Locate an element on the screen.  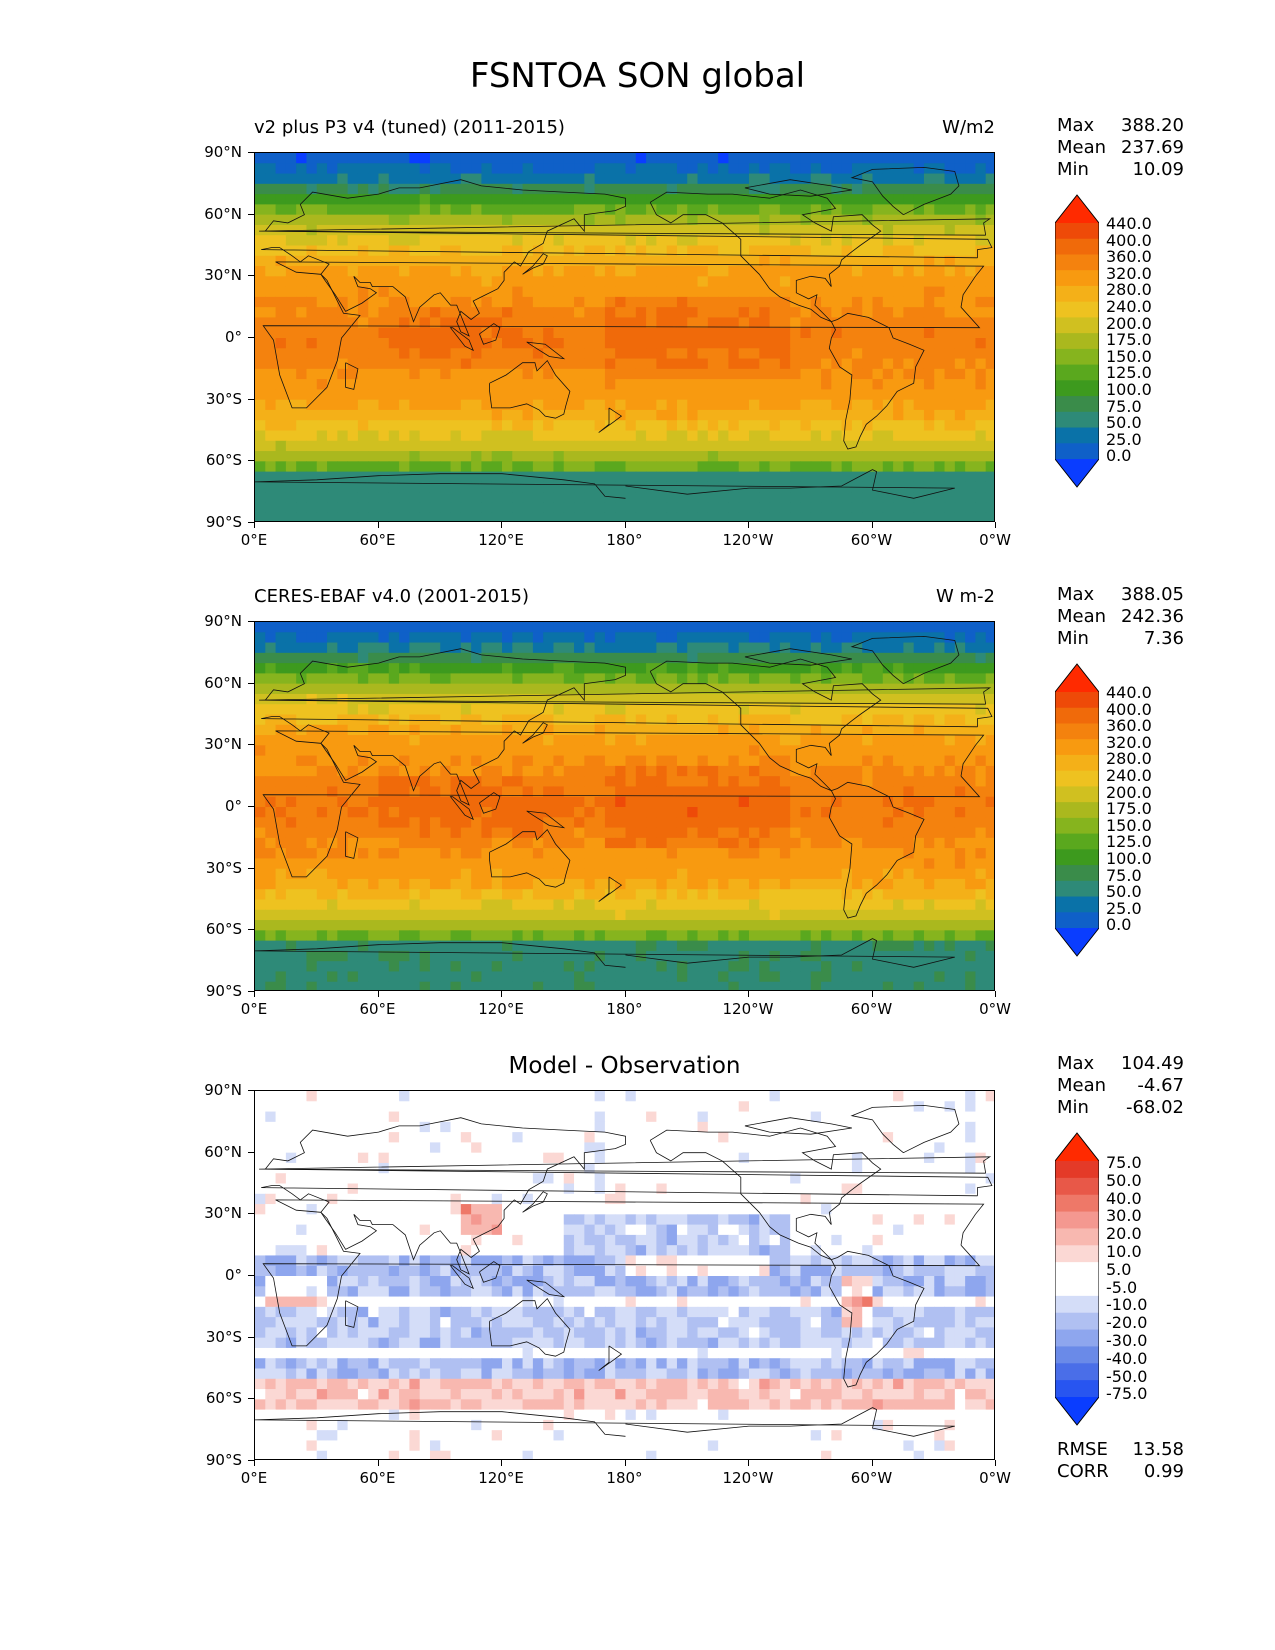
stat-value: 10.09 is located at coordinates (1158, 169).